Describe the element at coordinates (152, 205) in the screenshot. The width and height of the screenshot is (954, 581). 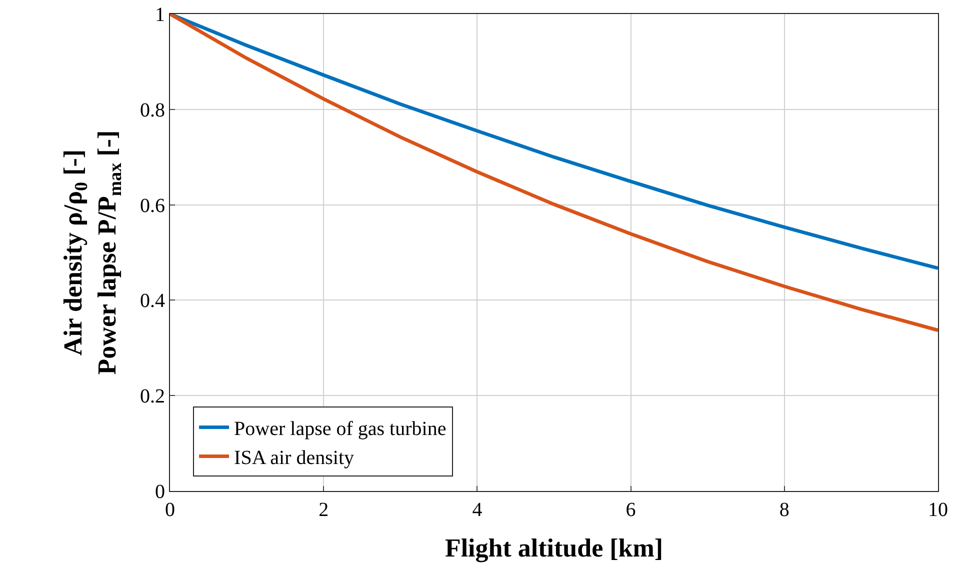
I see `y-tick-label: 0.6` at that location.